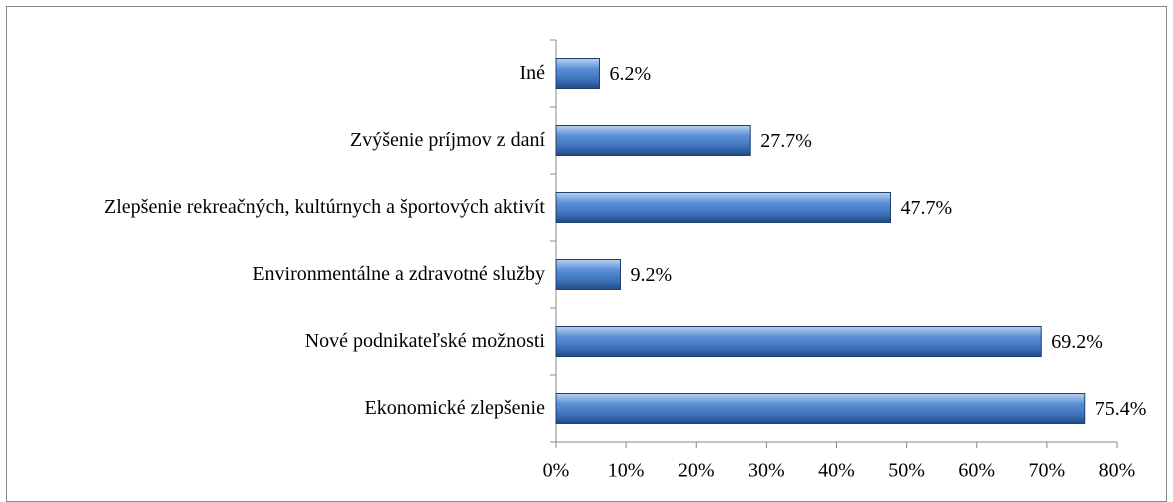 The width and height of the screenshot is (1173, 502). I want to click on y-tick-label: Zvýšenie príjmov z daní, so click(447, 140).